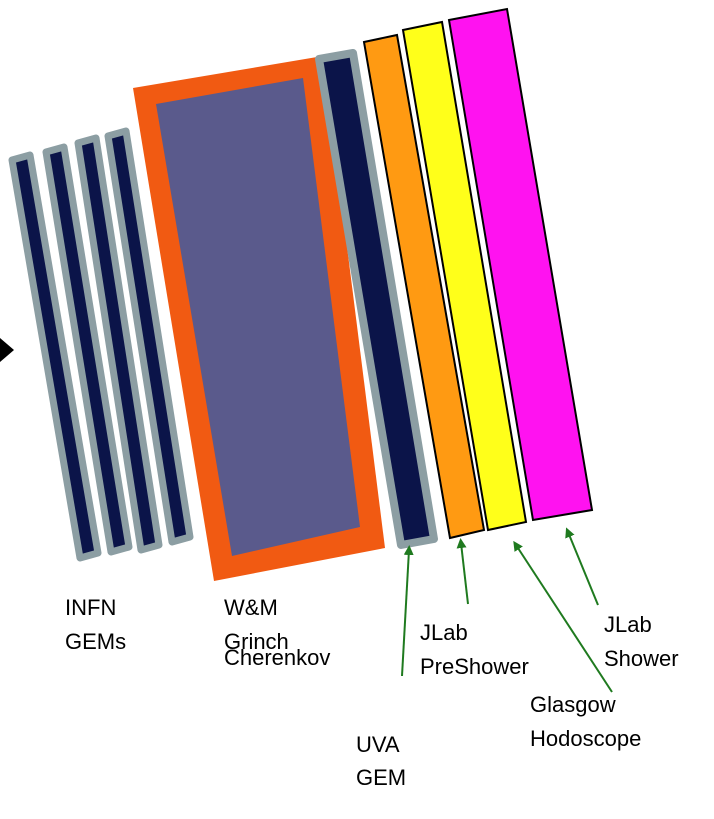 This screenshot has width=714, height=819. Describe the element at coordinates (95, 624) in the screenshot. I see `label-infn-gems: INFN GEMs` at that location.